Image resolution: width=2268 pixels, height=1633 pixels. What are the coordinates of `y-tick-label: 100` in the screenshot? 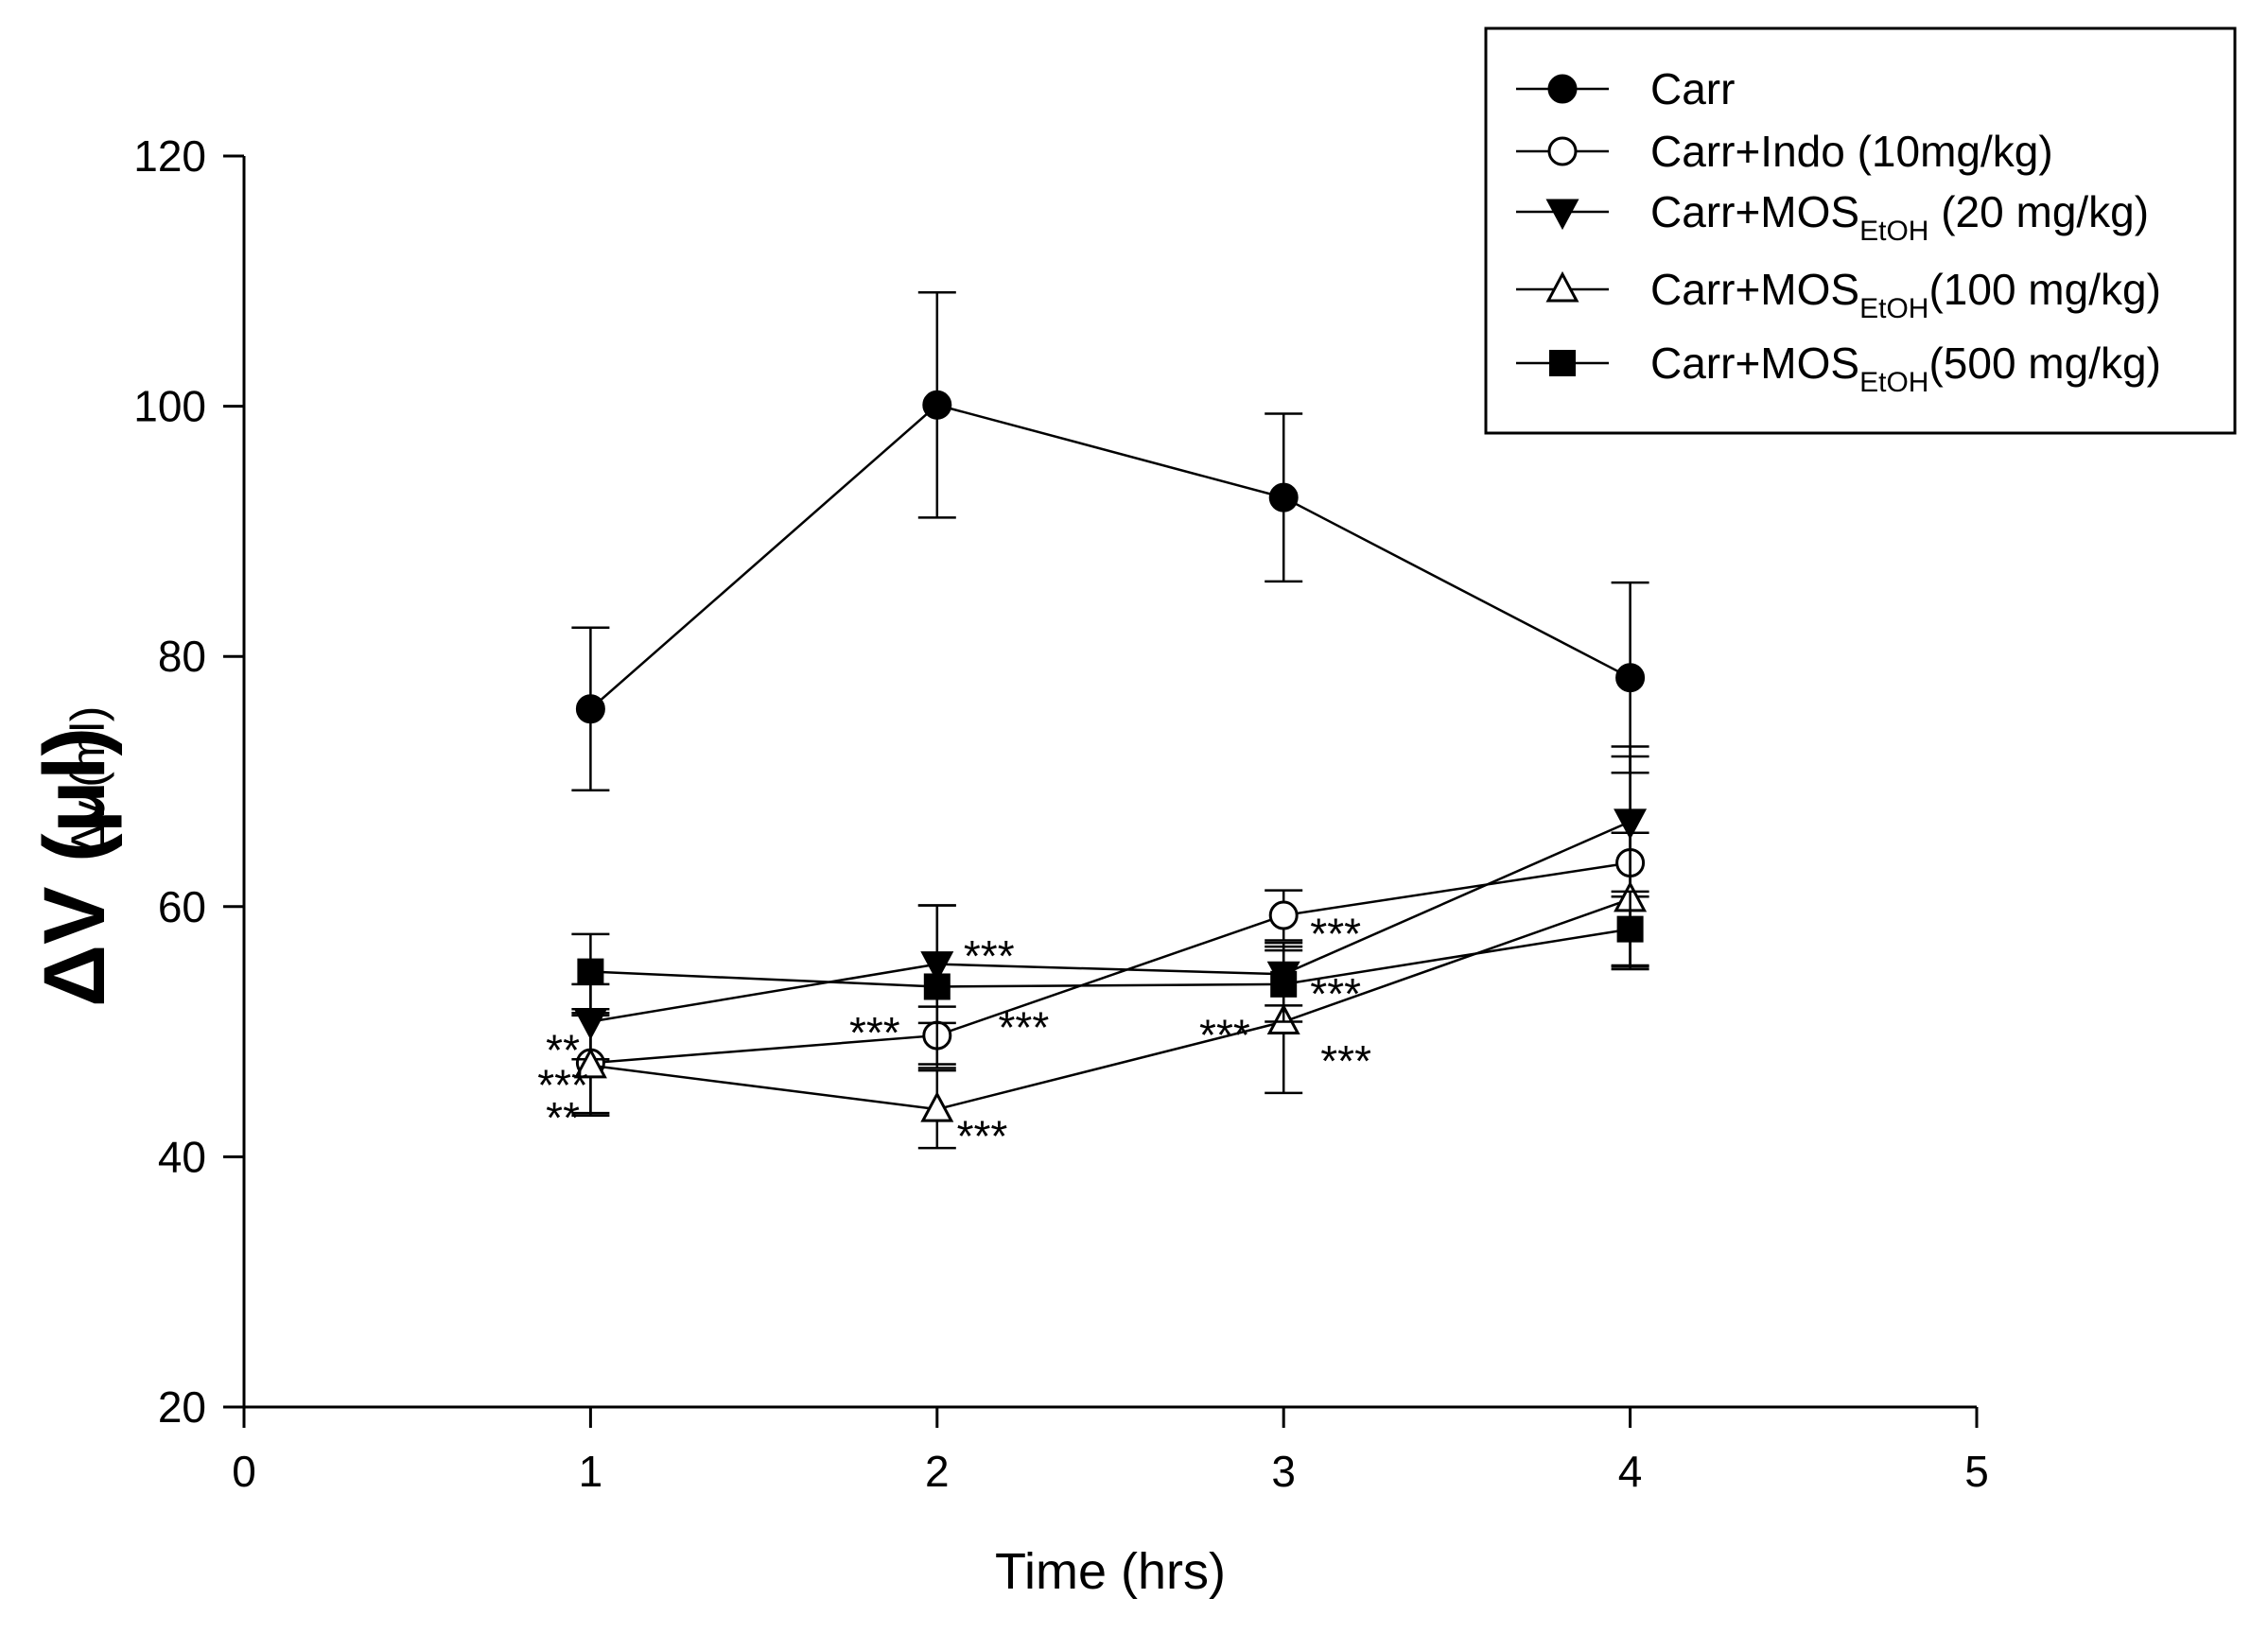 It's located at (169, 406).